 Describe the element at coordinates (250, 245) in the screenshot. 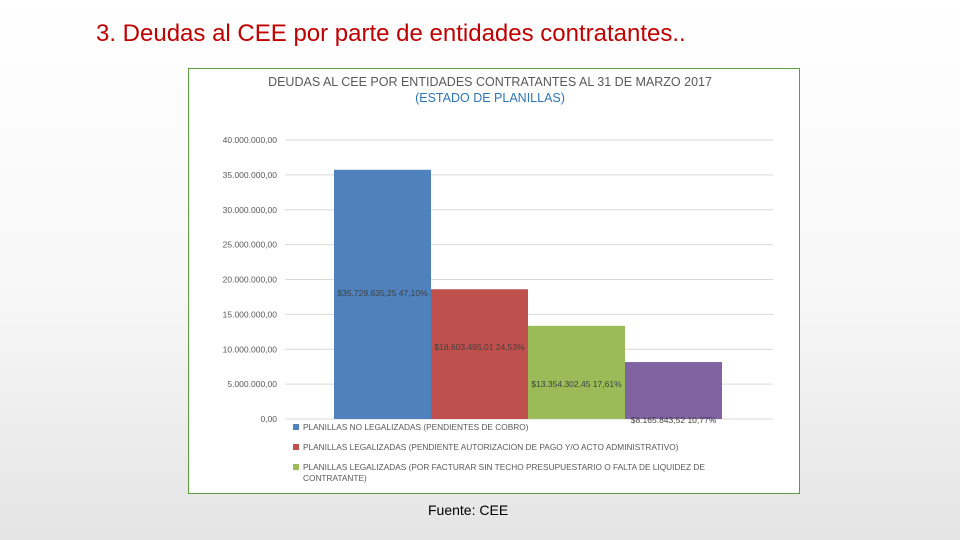

I see `y-tick-label: 25.000.000,00` at that location.